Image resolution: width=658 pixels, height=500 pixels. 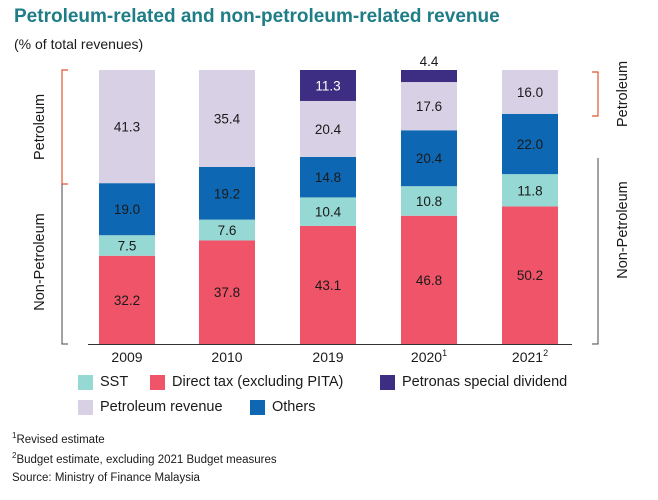 I want to click on legend-swatch-others, so click(x=257, y=407).